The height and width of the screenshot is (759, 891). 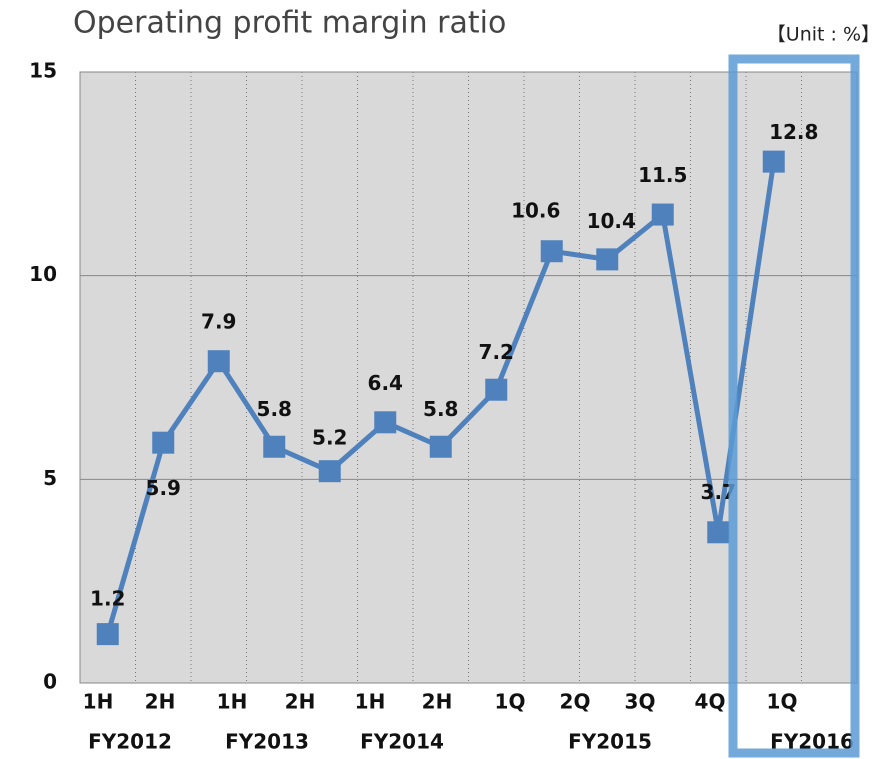 What do you see at coordinates (43, 274) in the screenshot?
I see `y-tick-label: 10` at bounding box center [43, 274].